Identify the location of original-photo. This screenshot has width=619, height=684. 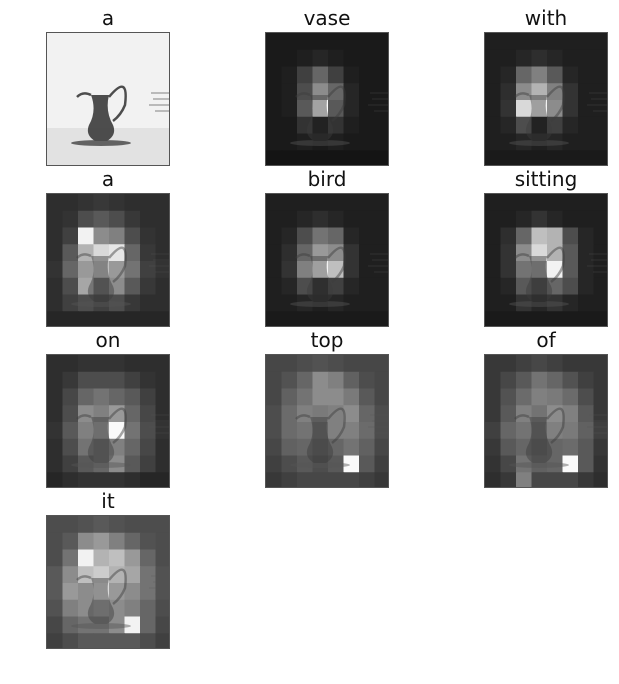
(108, 99).